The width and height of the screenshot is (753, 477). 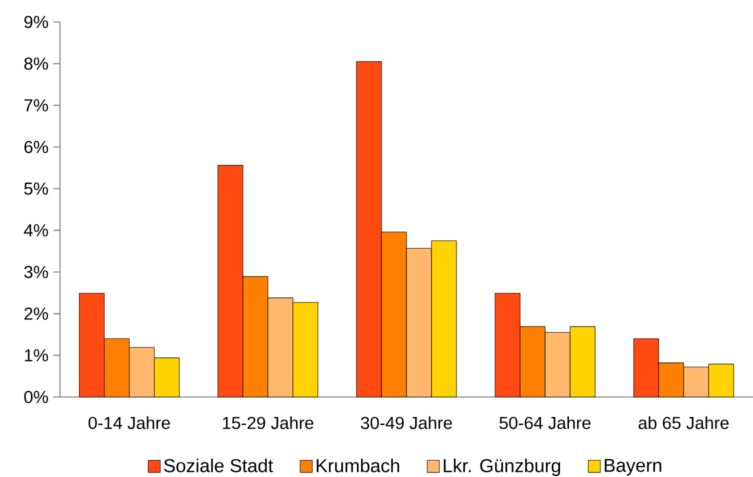 What do you see at coordinates (406, 423) in the screenshot?
I see `x-tick-label: 30-49 Jahre` at bounding box center [406, 423].